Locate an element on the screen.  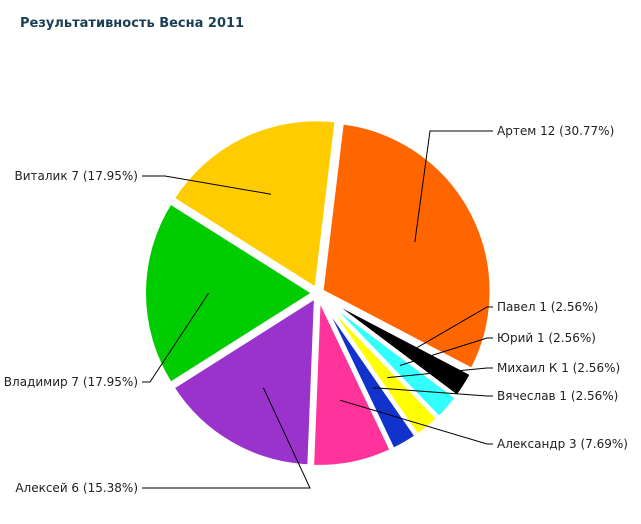
slice-label-9: Виталик 7 (17.95%) is located at coordinates (76, 176).